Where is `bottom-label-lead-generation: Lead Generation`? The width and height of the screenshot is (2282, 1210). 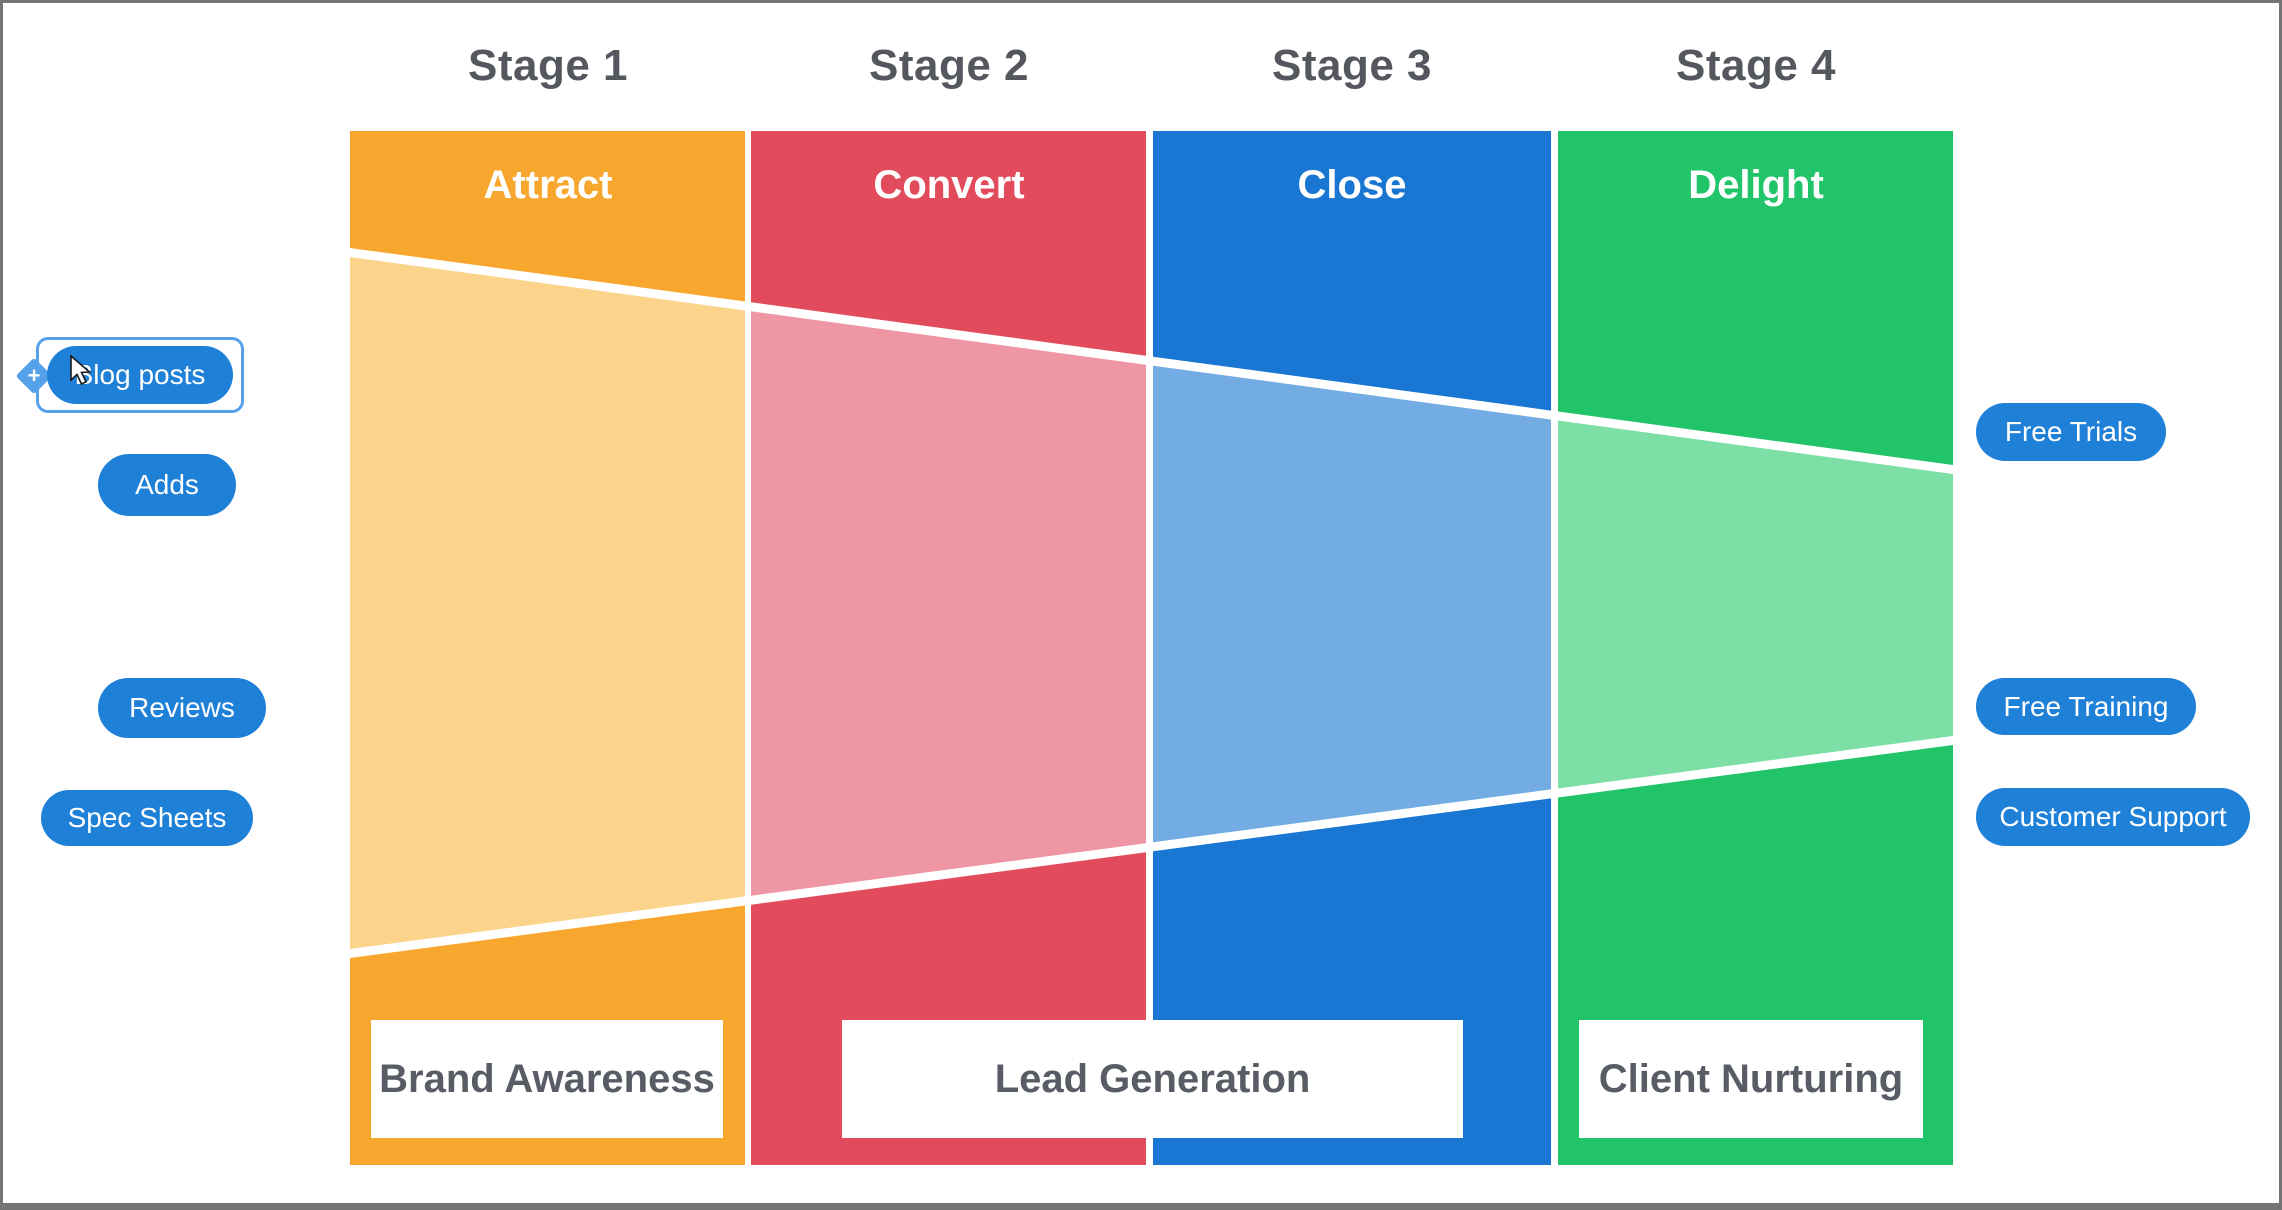
bottom-label-lead-generation: Lead Generation is located at coordinates (1152, 1079).